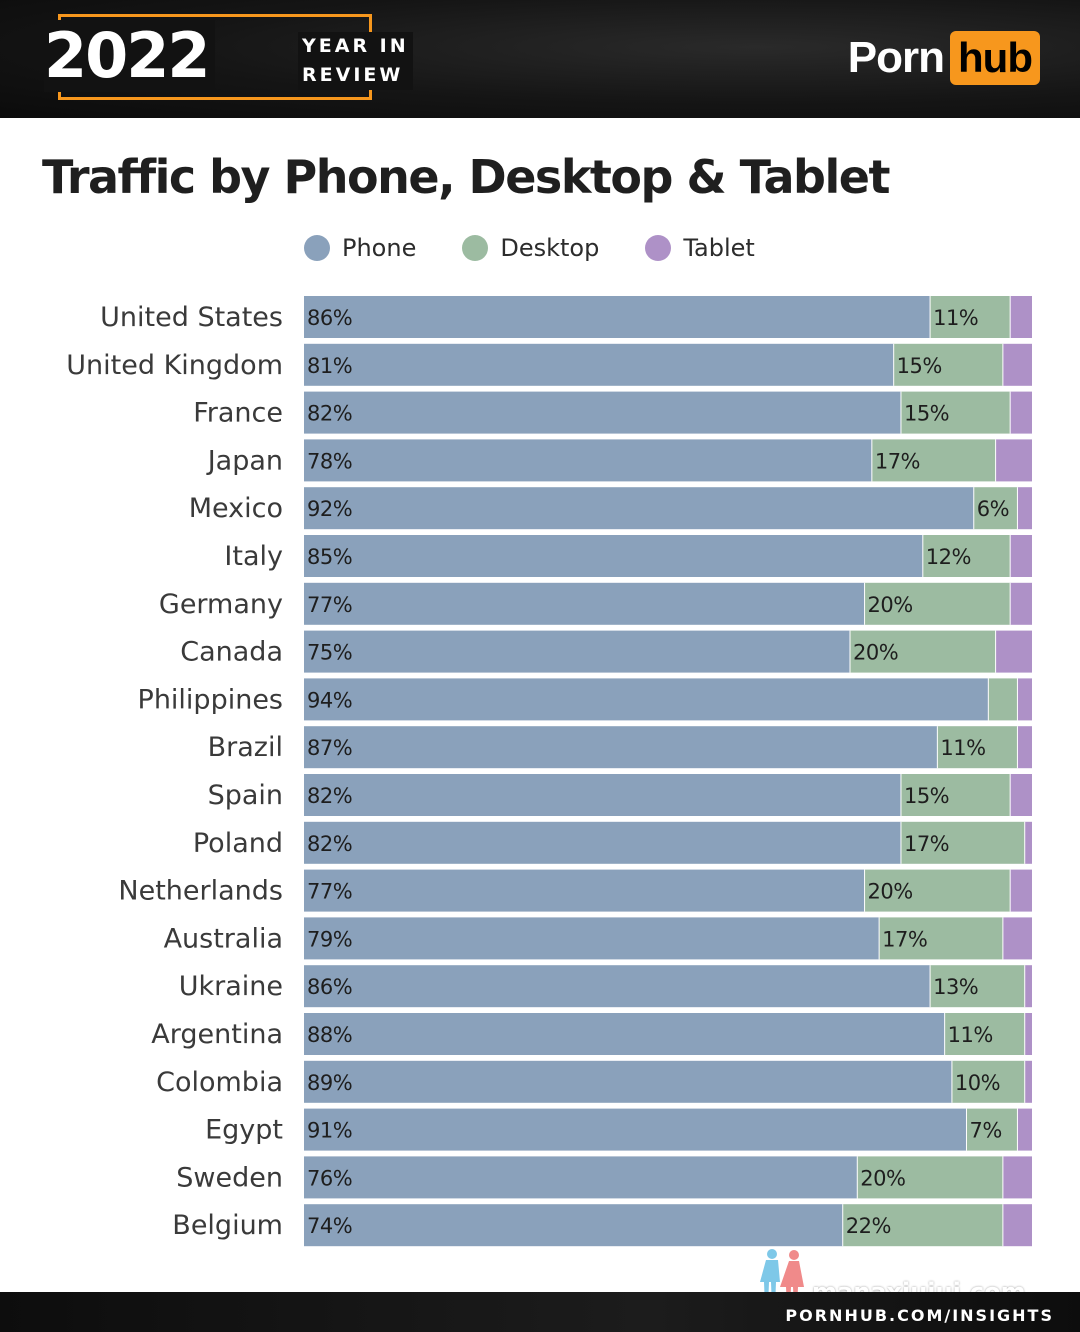 Image resolution: width=1080 pixels, height=1332 pixels. I want to click on bar-row-sweden: Sweden 76% 20%, so click(604, 1177).